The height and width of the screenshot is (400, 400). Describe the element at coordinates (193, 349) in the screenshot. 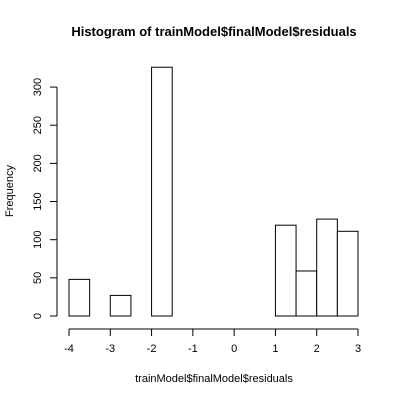

I see `x-tick-label: -1` at that location.